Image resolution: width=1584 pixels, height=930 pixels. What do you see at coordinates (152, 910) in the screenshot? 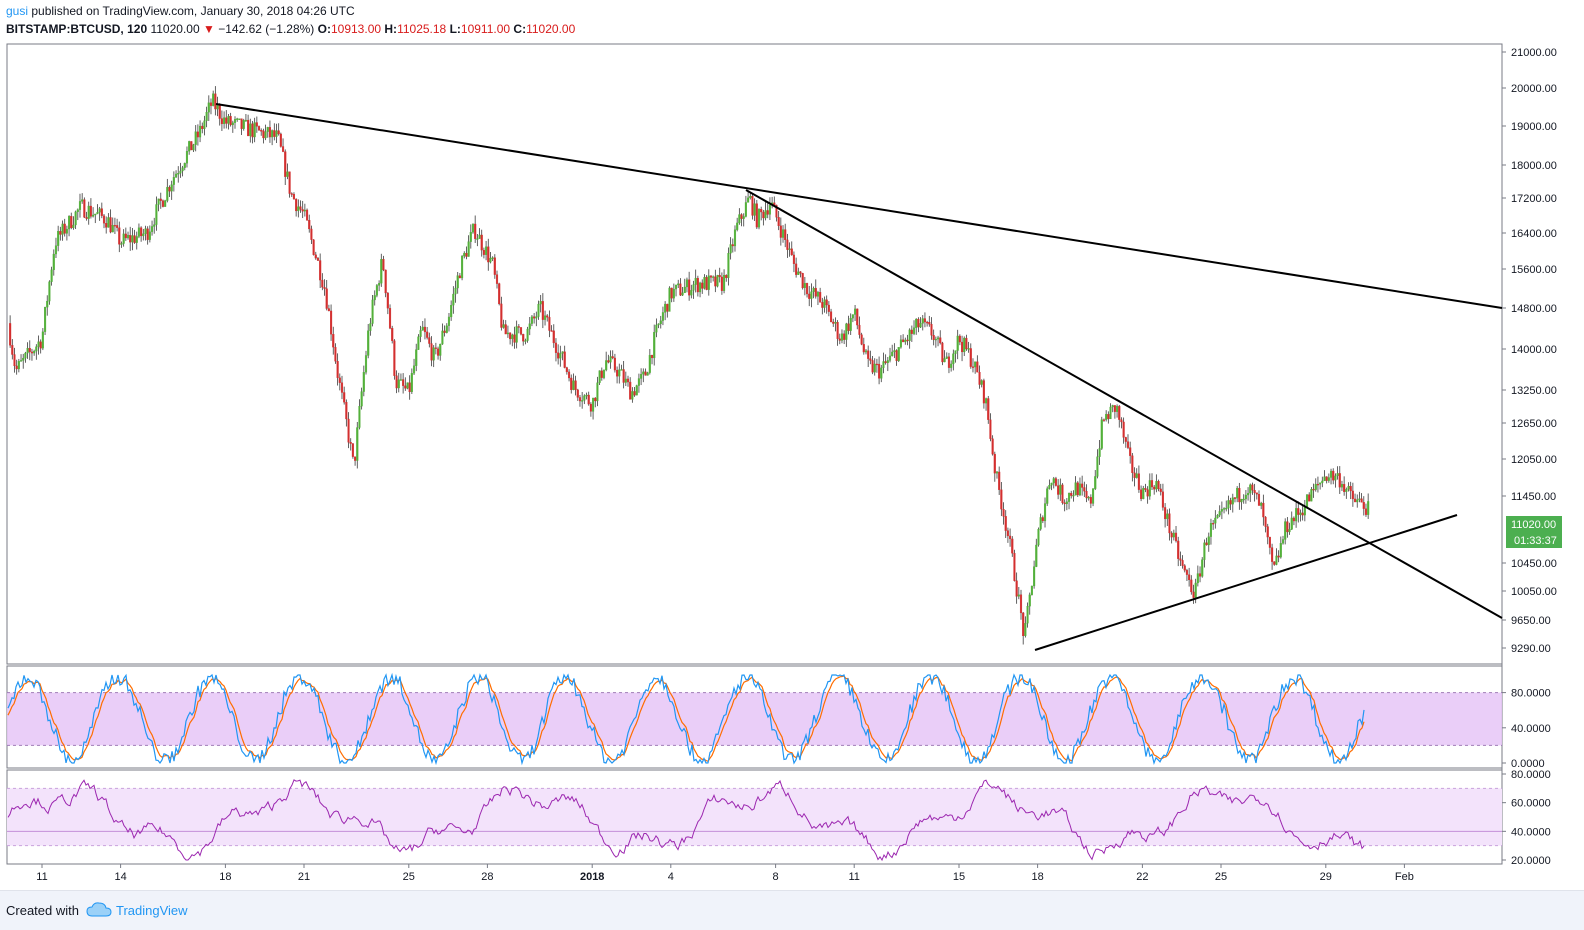
I see `tradingview-link: TradingView` at bounding box center [152, 910].